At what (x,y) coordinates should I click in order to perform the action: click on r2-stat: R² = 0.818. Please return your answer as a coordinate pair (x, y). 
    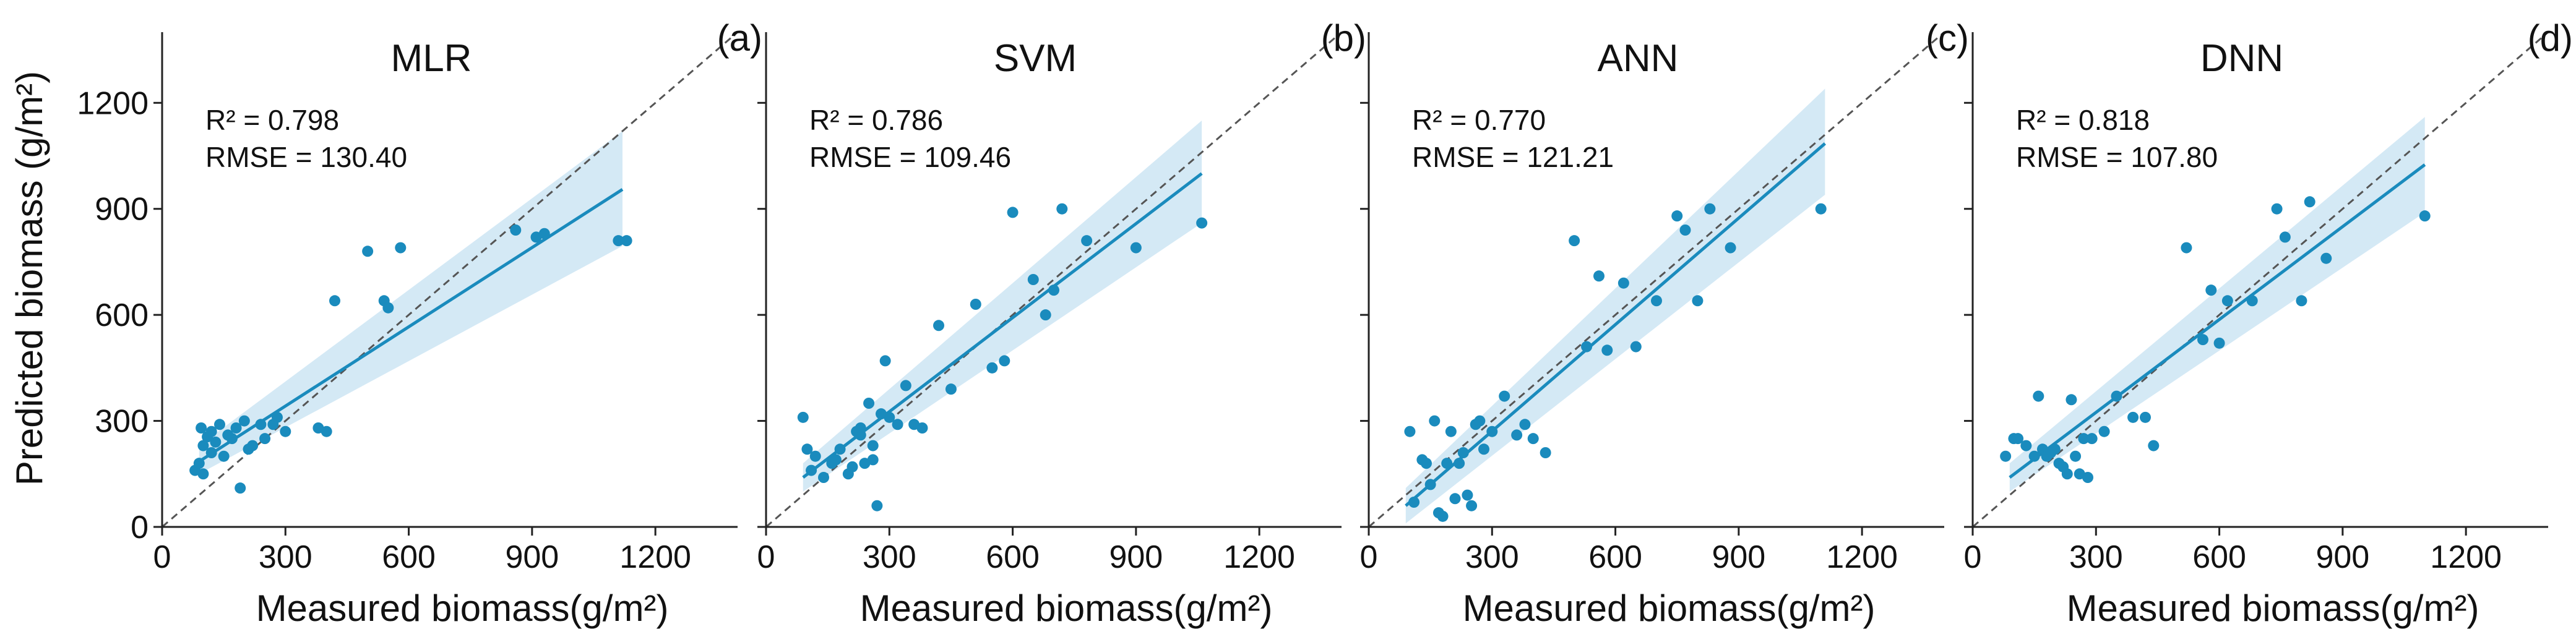
    Looking at the image, I should click on (2083, 120).